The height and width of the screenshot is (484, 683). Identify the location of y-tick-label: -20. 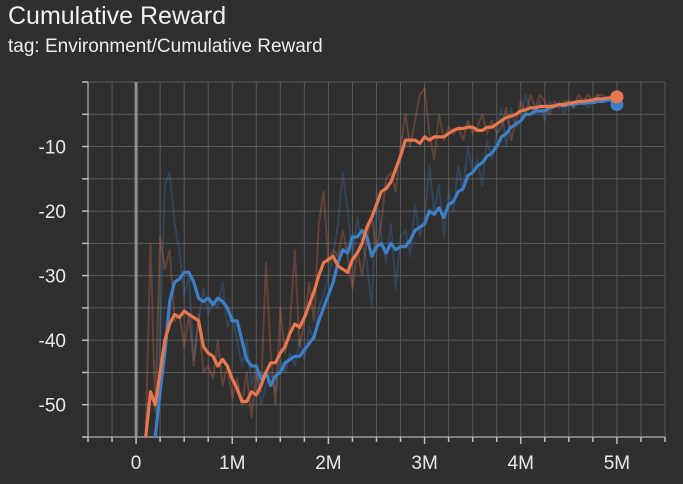
(52, 212).